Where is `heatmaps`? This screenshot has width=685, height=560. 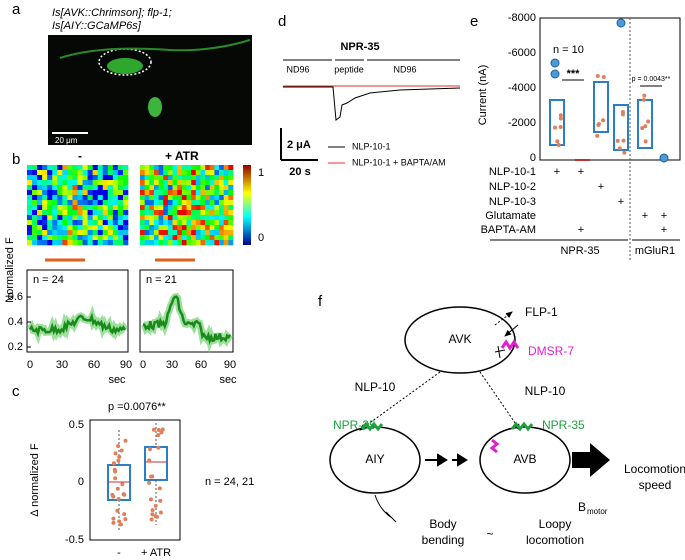 heatmaps is located at coordinates (130, 205).